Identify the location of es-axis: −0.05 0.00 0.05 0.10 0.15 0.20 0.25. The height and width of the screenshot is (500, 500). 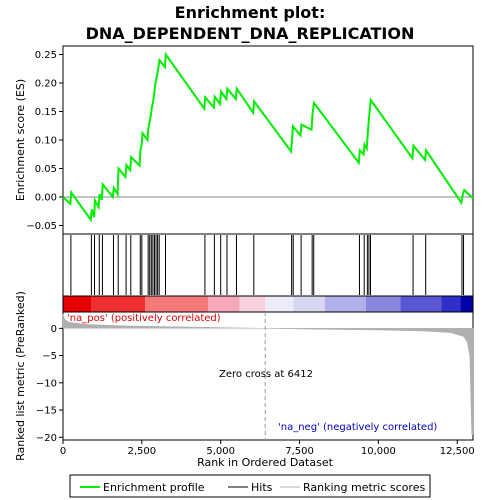
(44, 141).